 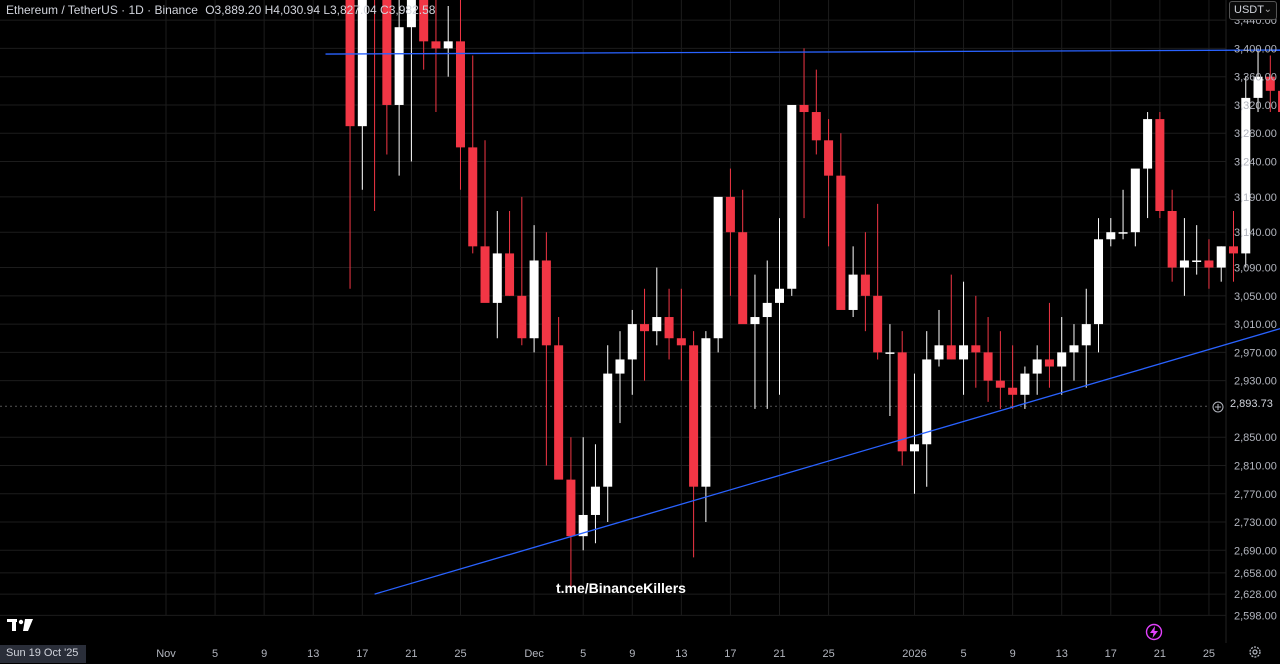 I want to click on y-tick-label: 2,730.00, so click(x=1255, y=523).